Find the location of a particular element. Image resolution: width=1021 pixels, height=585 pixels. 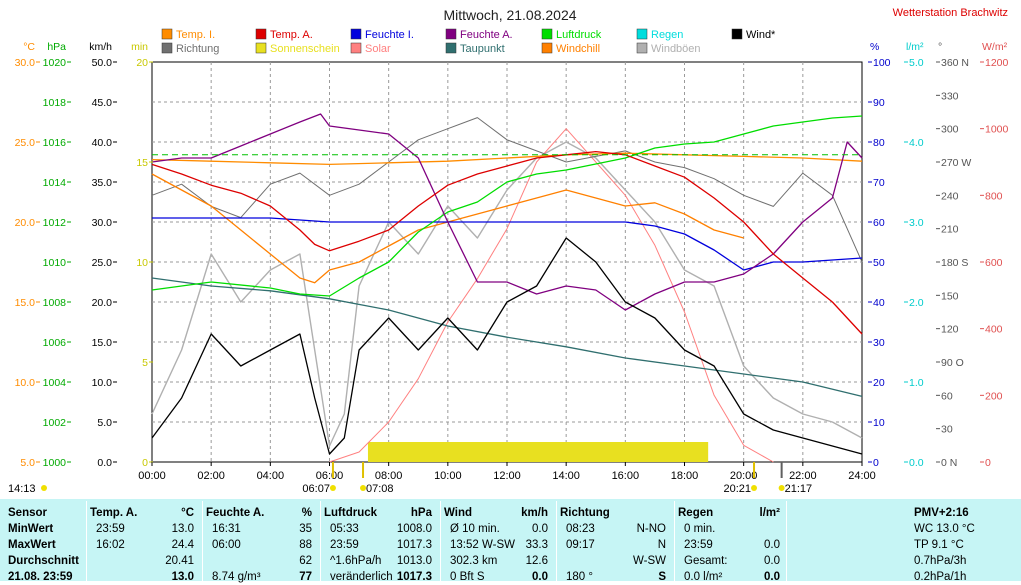

station-name: Wetterstation Brachwitz is located at coordinates (950, 13).